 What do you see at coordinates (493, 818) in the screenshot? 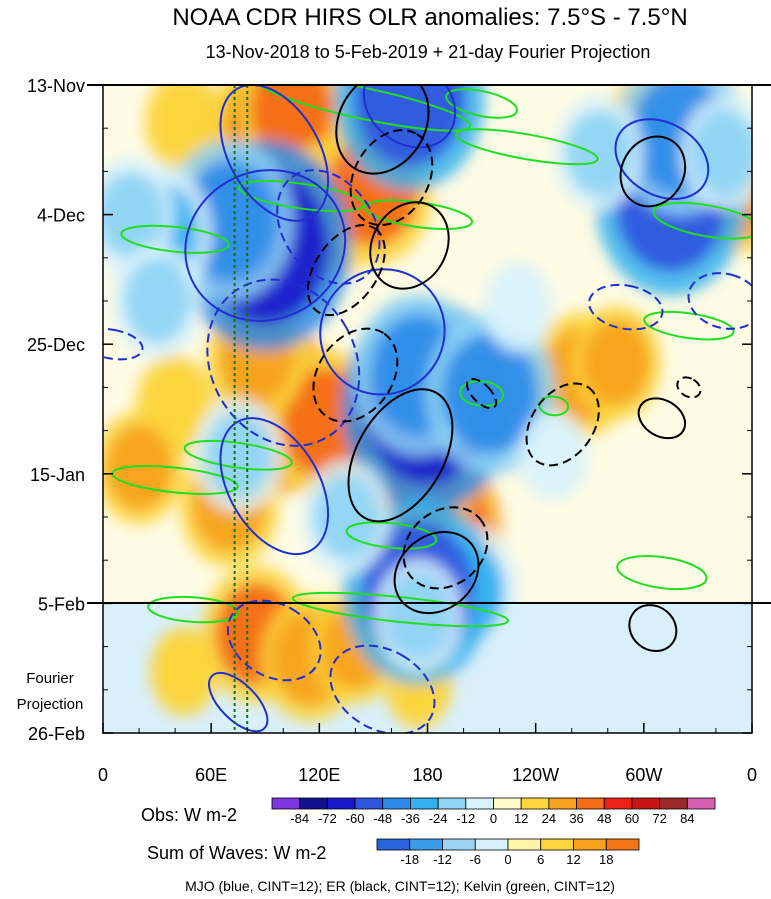
I see `obs-colorbar-tick-7: 0` at bounding box center [493, 818].